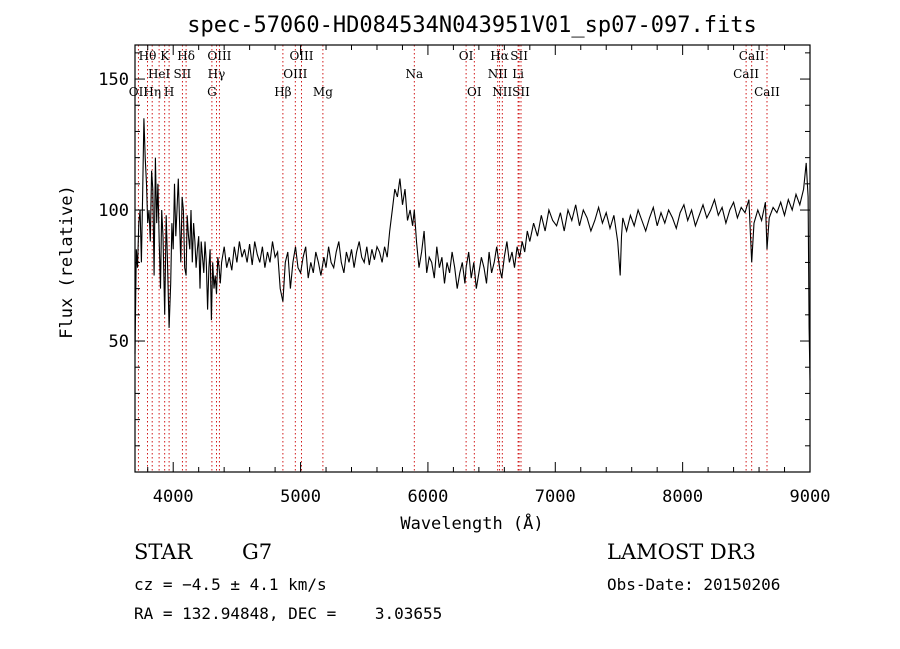 The width and height of the screenshot is (900, 649). Describe the element at coordinates (810, 497) in the screenshot. I see `x-tick-label: 9000` at that location.